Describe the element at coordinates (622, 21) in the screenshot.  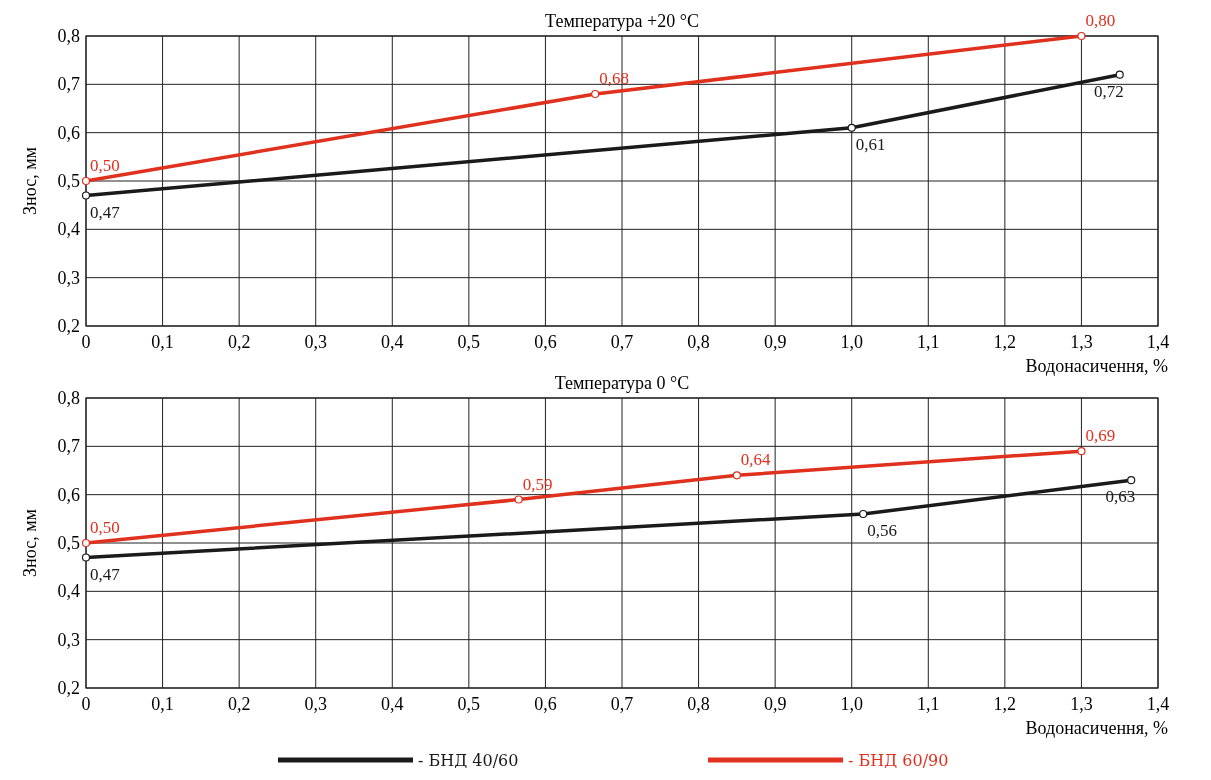
I see `chart-title: Температура +20 °C` at that location.